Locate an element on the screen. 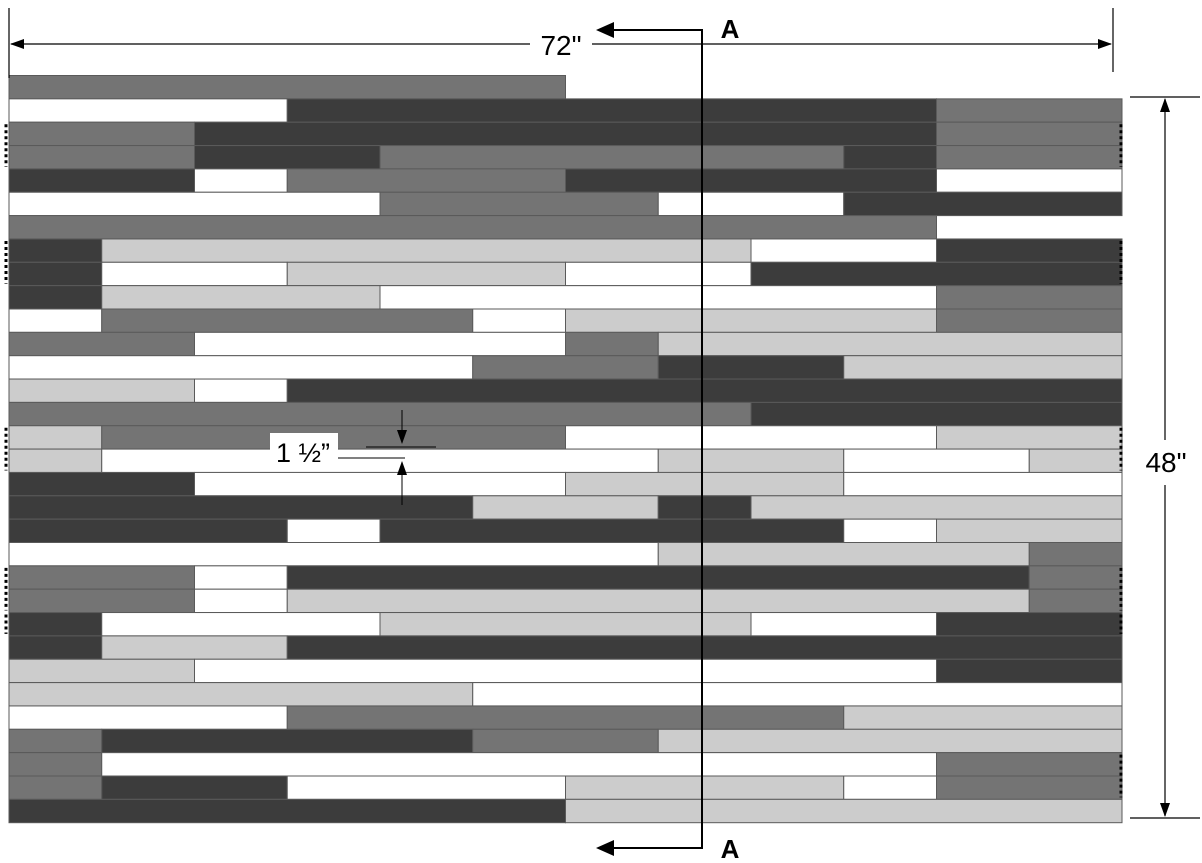 This screenshot has height=863, width=1202. section-line-a: A A is located at coordinates (668, 438).